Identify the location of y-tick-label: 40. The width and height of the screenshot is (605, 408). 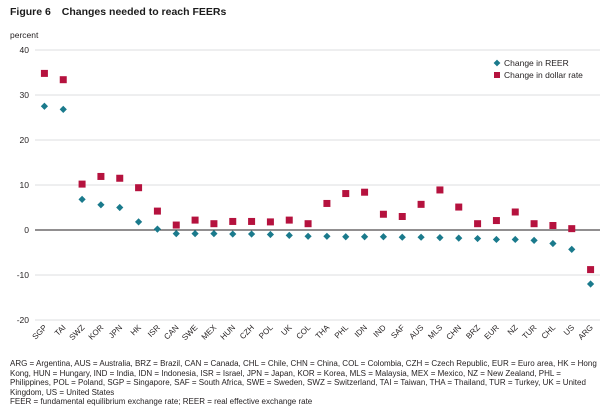
(25, 50).